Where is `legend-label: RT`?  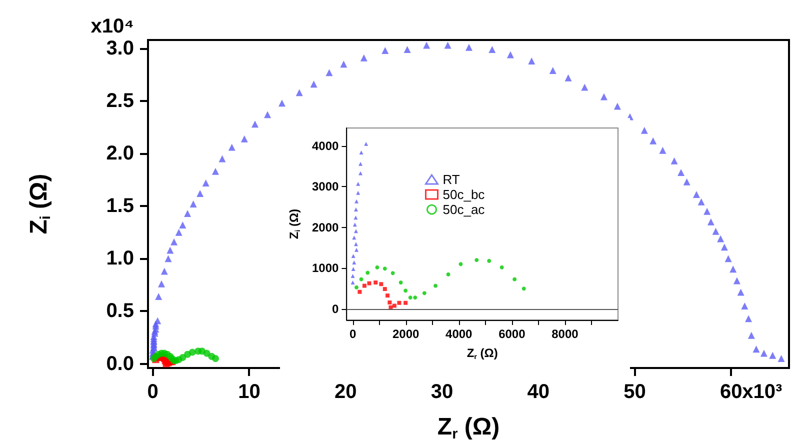
legend-label: RT is located at coordinates (451, 179).